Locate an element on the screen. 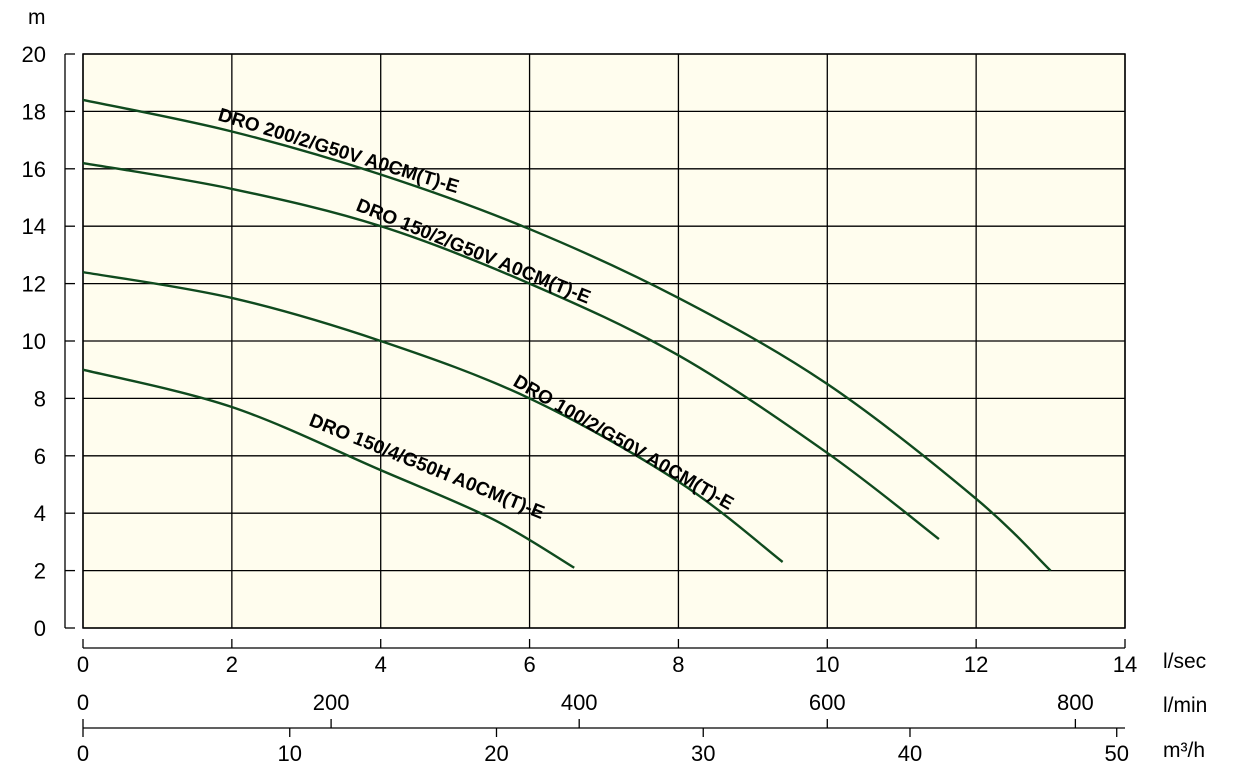 Image resolution: width=1249 pixels, height=767 pixels. y-tick-label: 18 is located at coordinates (34, 111).